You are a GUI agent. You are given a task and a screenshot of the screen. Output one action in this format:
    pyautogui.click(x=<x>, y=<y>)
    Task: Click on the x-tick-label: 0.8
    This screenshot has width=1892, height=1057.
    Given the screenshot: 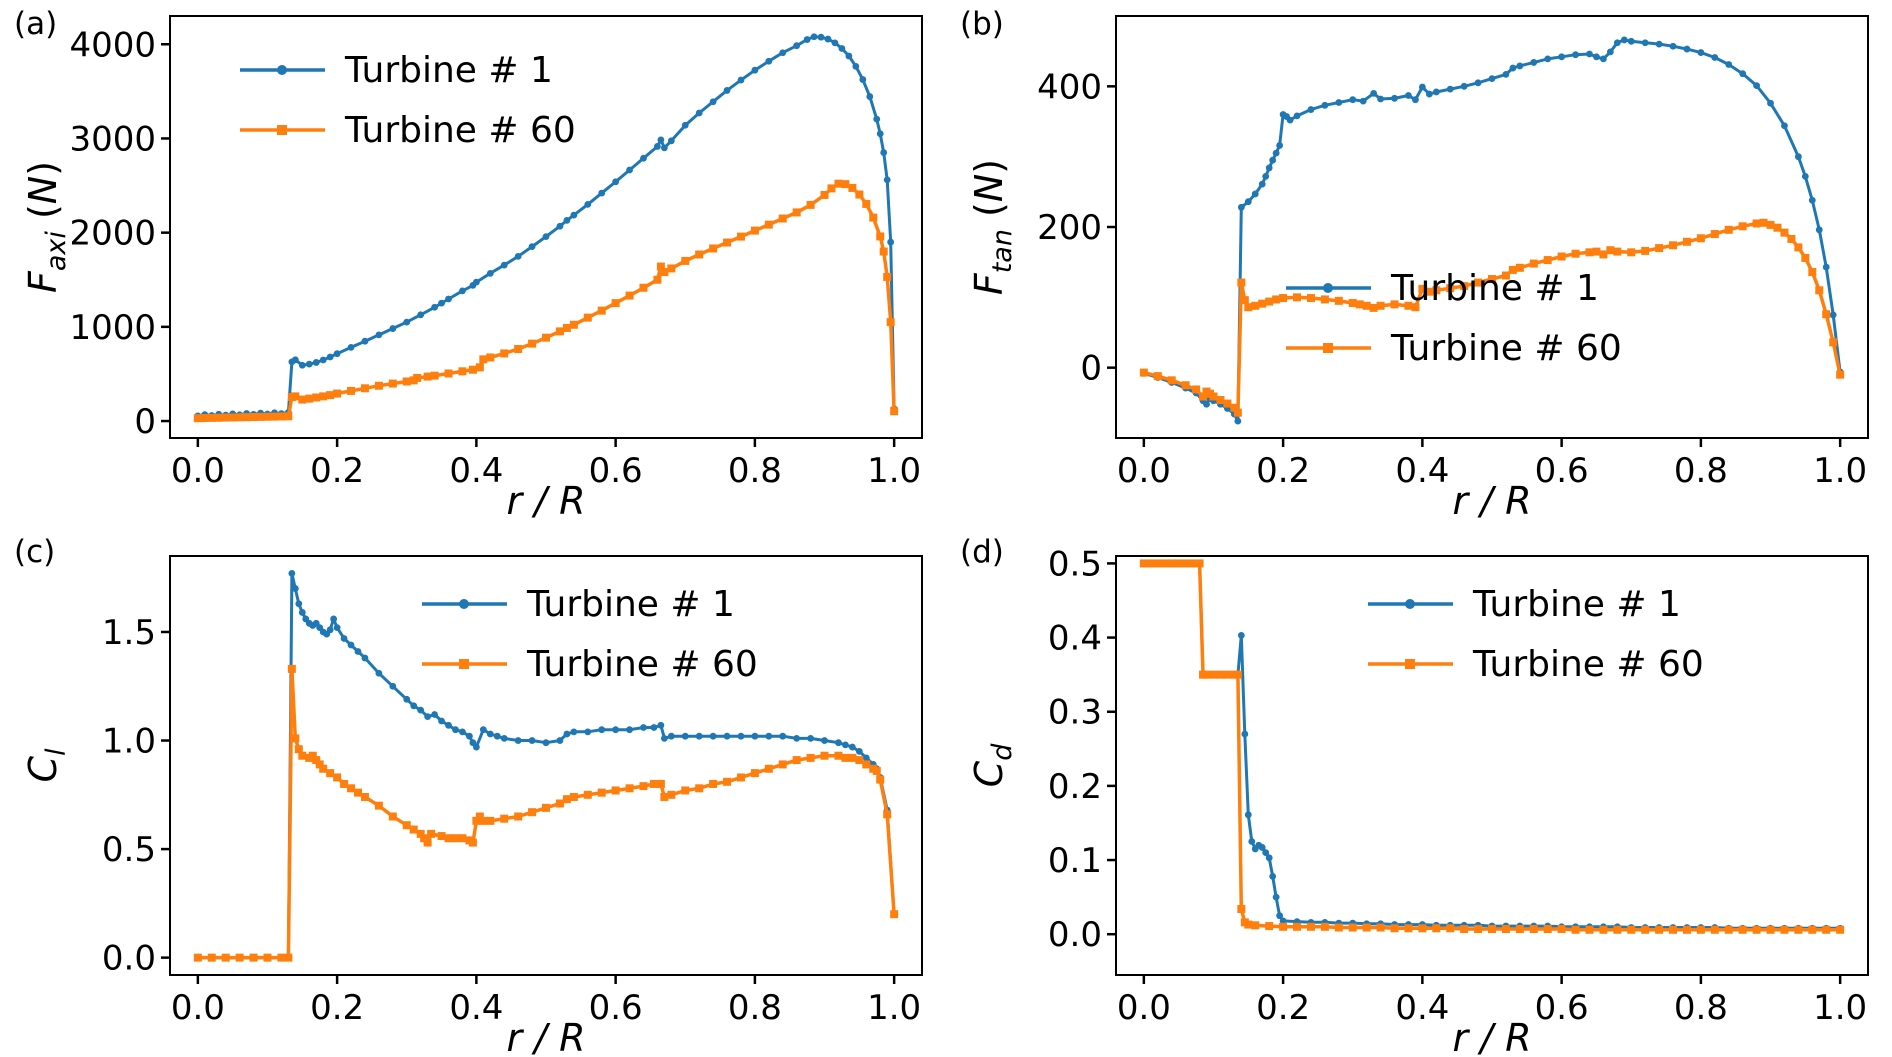 What is the action you would take?
    pyautogui.click(x=1701, y=471)
    